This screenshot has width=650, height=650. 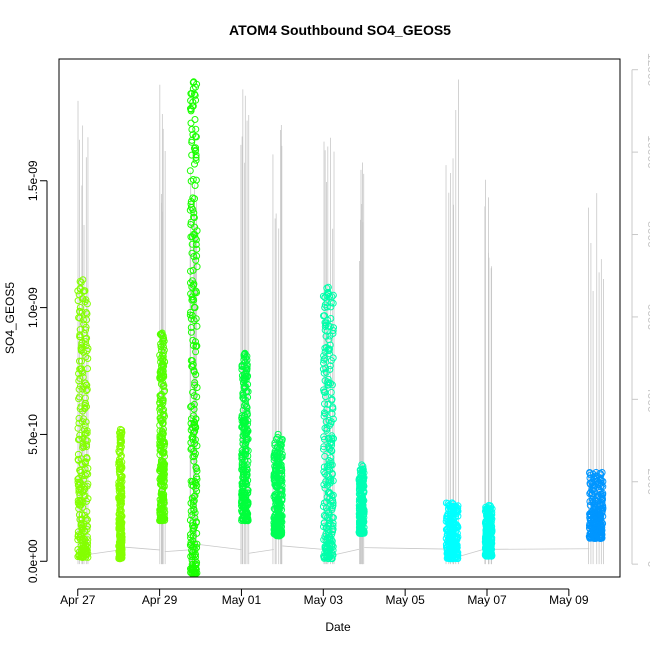 What do you see at coordinates (141, 548) in the screenshot?
I see `altitude-transit-line` at bounding box center [141, 548].